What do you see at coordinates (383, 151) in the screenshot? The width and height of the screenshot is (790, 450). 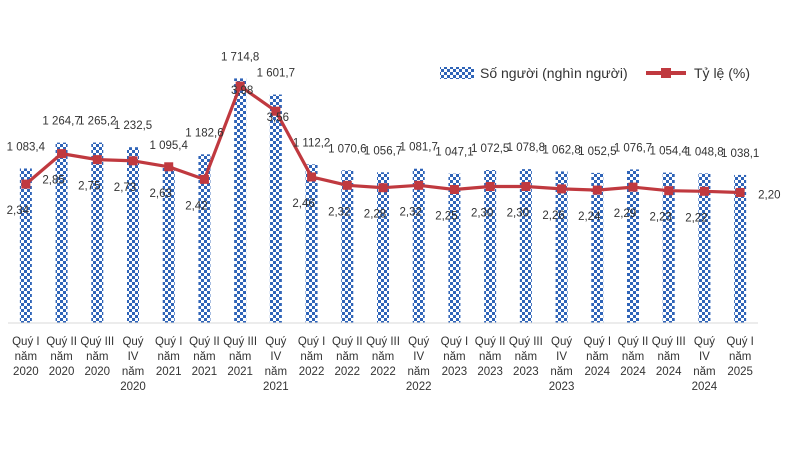 I see `bar-value-label: 1 056,7` at bounding box center [383, 151].